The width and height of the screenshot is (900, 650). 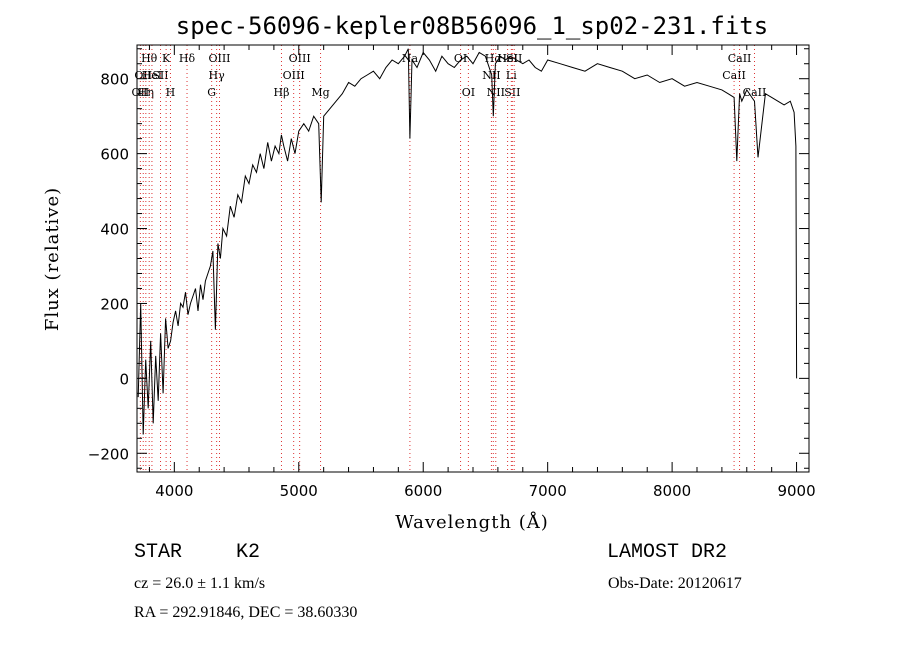 What do you see at coordinates (52, 259) in the screenshot?
I see `y-axis-label: Flux (relative)` at bounding box center [52, 259].